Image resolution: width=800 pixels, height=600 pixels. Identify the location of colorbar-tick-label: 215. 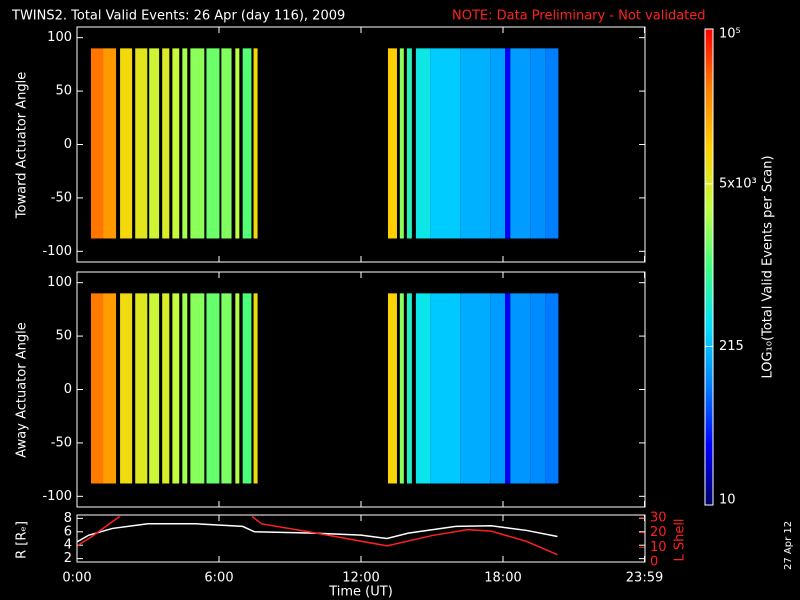
(731, 346).